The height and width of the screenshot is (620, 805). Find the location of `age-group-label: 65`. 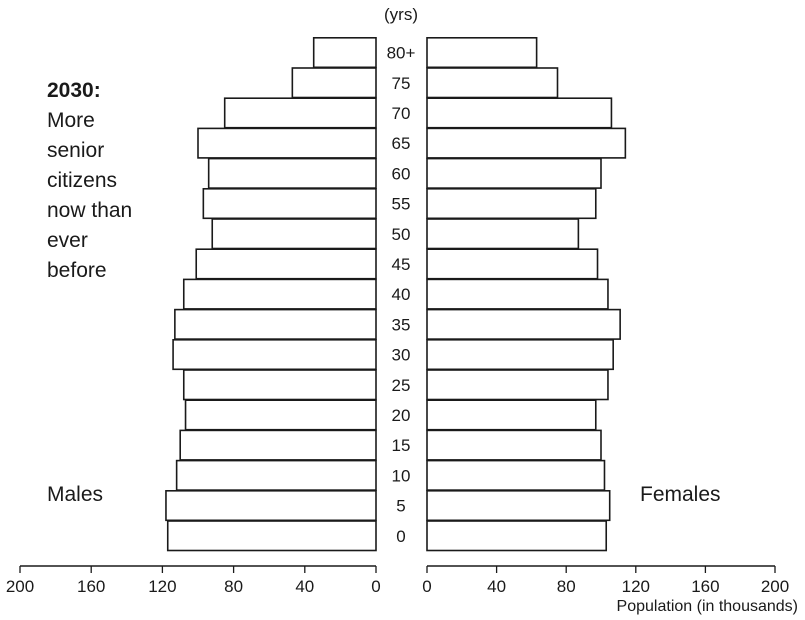

age-group-label: 65 is located at coordinates (401, 143).